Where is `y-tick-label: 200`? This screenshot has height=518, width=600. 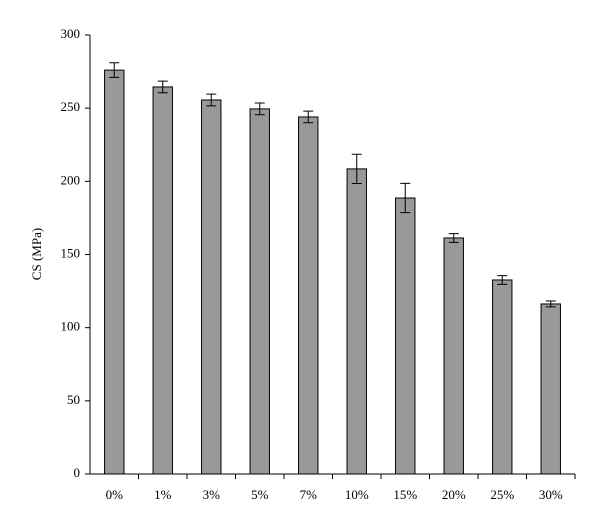 y-tick-label: 200 is located at coordinates (71, 179).